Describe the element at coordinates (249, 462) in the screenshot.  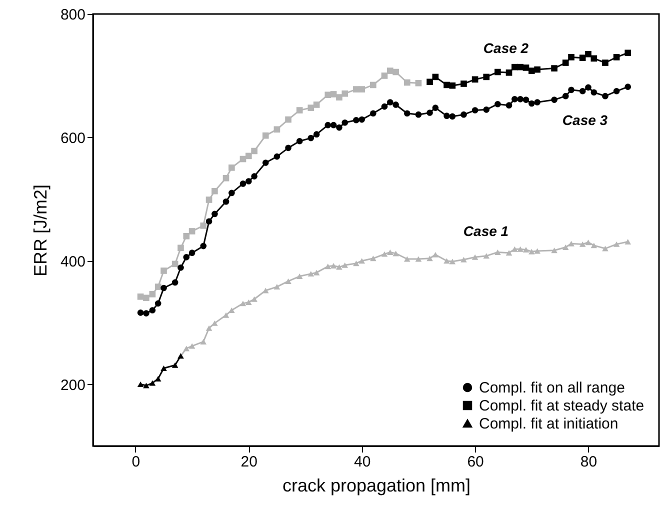
I see `x-tick-label: 20` at that location.